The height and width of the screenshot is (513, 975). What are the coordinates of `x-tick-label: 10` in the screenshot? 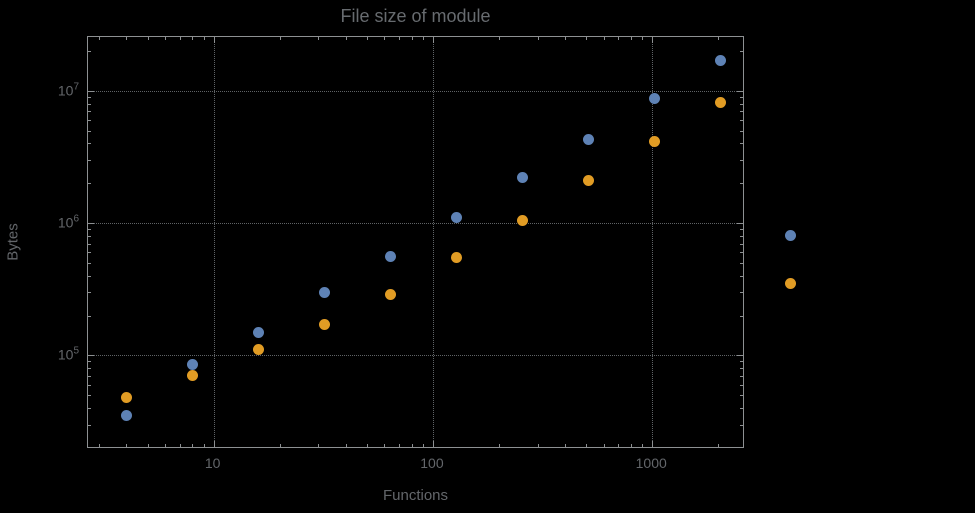 It's located at (212, 463).